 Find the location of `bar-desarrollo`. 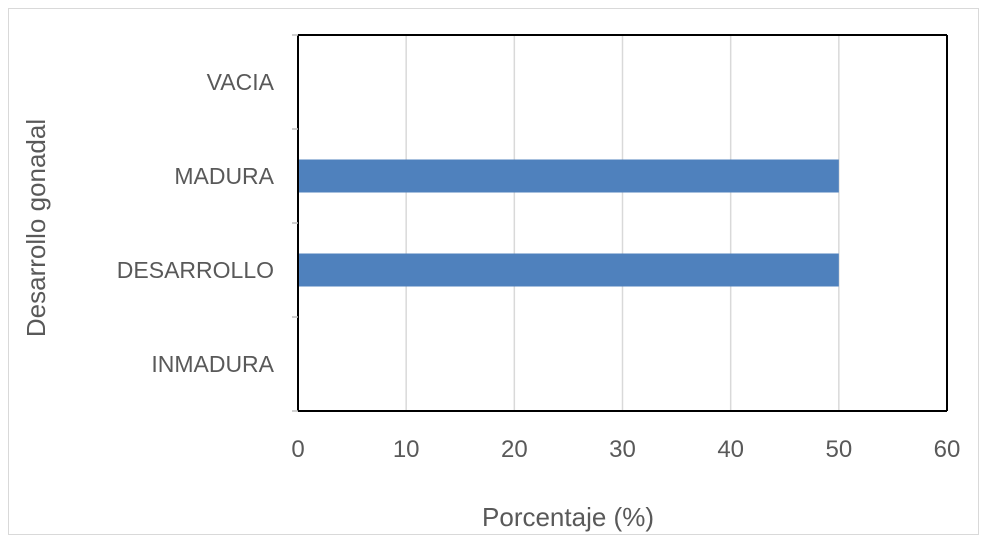

bar-desarrollo is located at coordinates (568, 270).